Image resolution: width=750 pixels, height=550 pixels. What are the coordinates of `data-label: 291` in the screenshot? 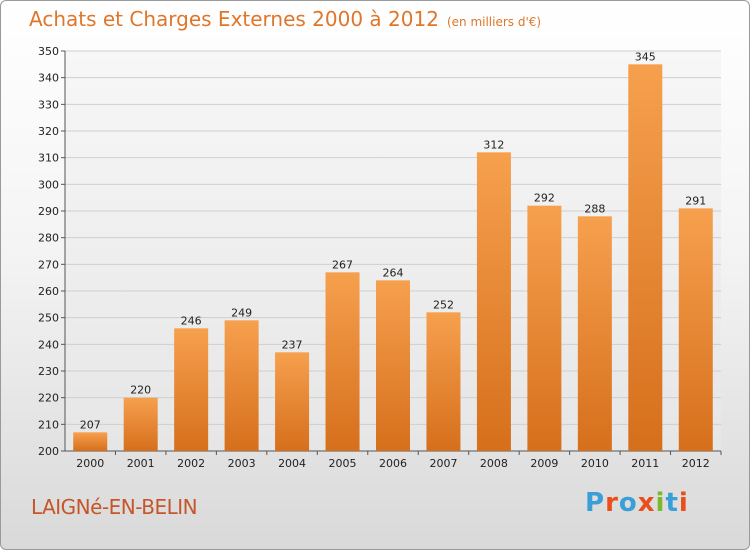 It's located at (695, 200).